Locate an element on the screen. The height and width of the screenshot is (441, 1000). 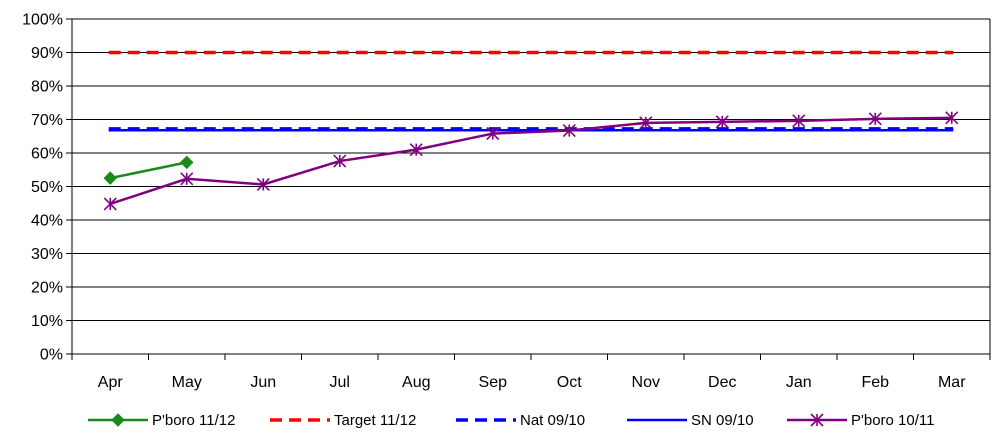
y-tick-label: 40% is located at coordinates (47, 221).